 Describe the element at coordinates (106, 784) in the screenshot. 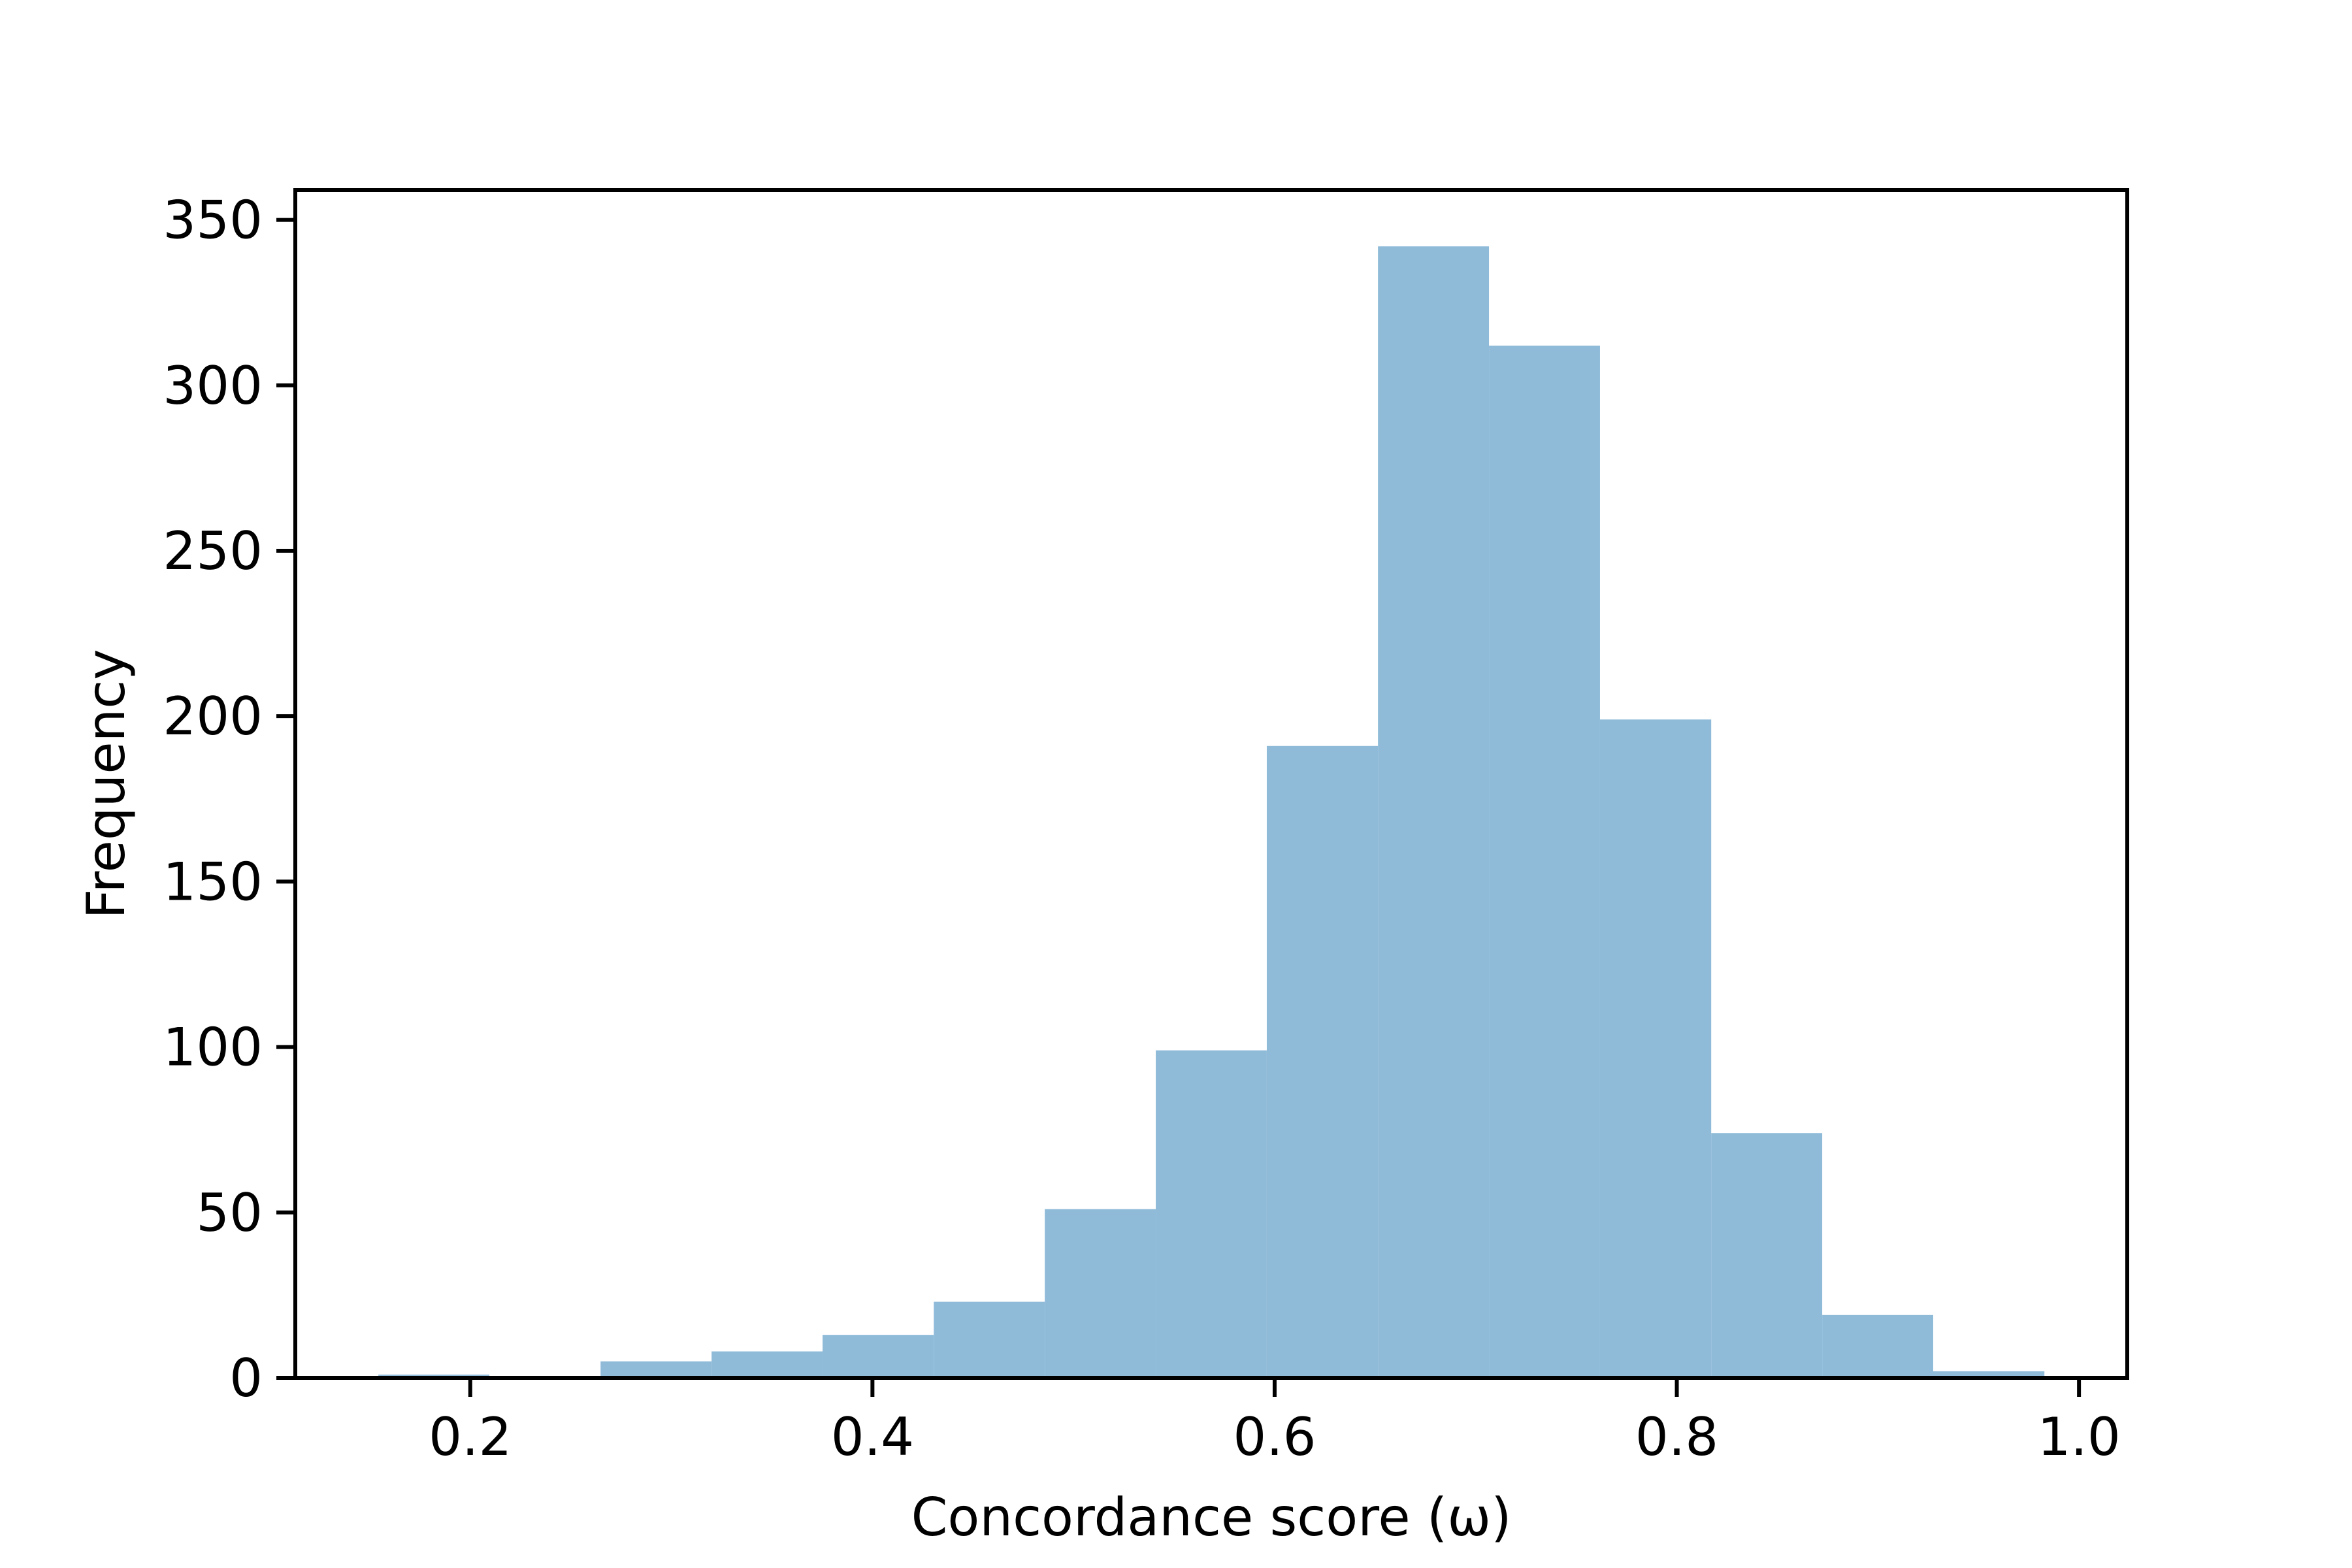

I see `y-axis-label: Frequency` at that location.